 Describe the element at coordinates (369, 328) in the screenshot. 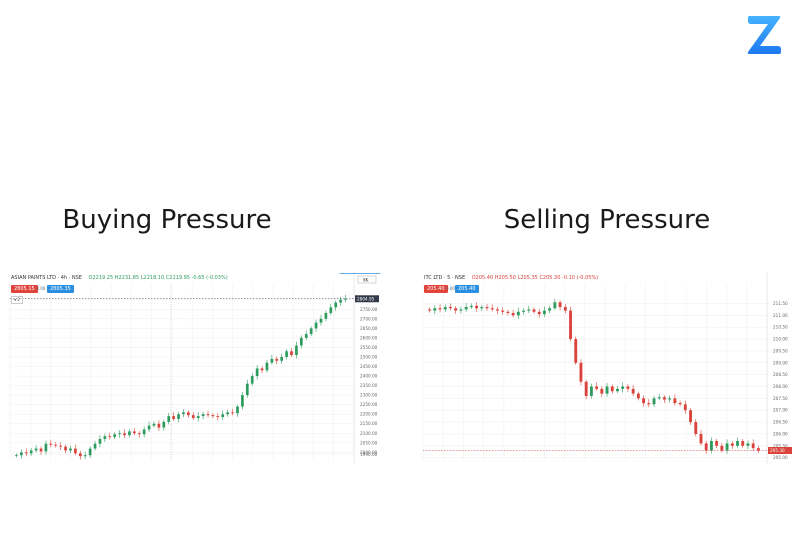

I see `y-tick-label: 2650.00` at that location.